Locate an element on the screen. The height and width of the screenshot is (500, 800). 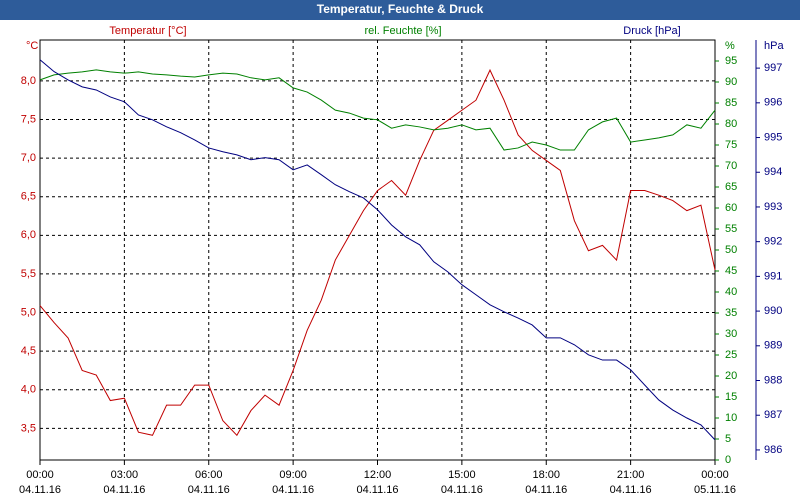
y-tick-label: 4,0 is located at coordinates (28, 390).